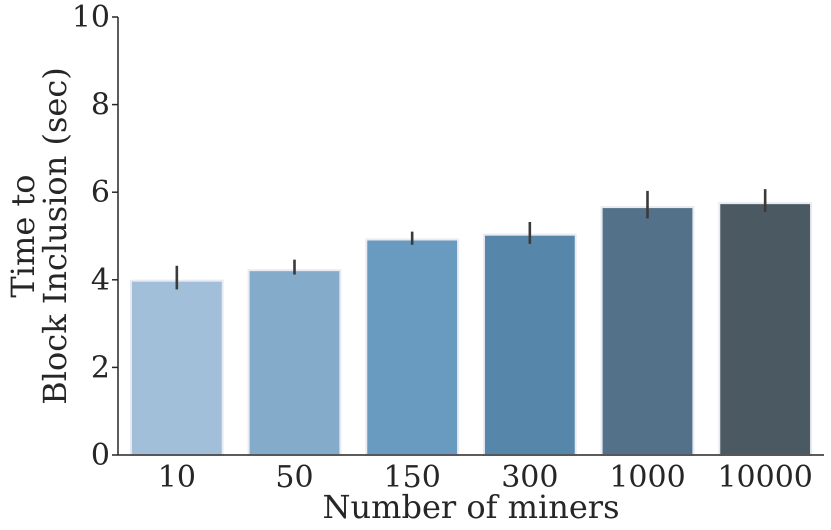 The image size is (831, 530). What do you see at coordinates (764, 477) in the screenshot?
I see `x-tick-label-10000: 10000` at bounding box center [764, 477].